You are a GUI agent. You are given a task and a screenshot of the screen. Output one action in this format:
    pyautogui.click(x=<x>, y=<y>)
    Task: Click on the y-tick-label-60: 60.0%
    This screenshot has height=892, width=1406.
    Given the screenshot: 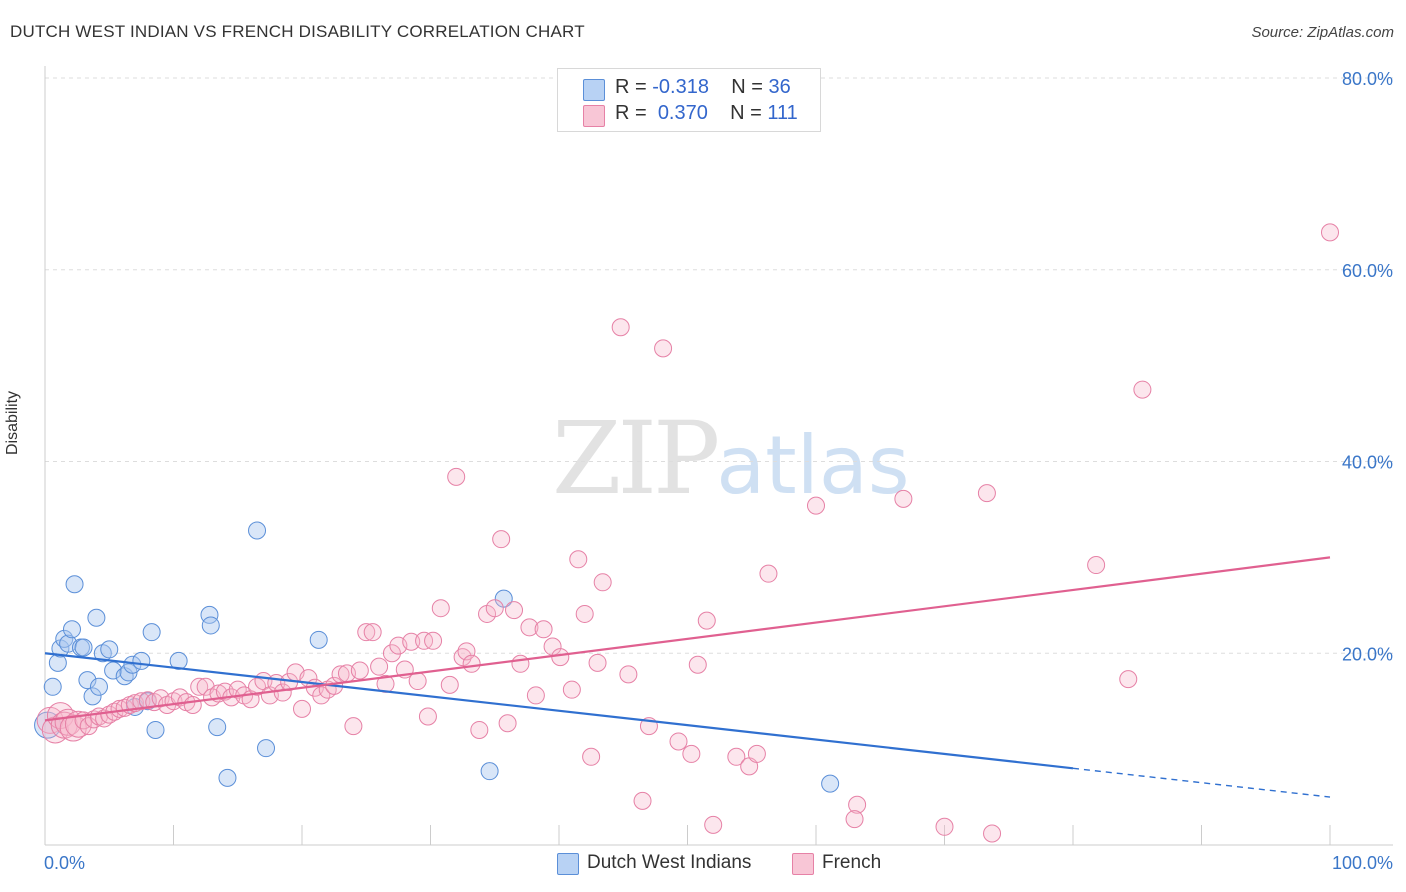 What is the action you would take?
    pyautogui.click(x=1367, y=271)
    